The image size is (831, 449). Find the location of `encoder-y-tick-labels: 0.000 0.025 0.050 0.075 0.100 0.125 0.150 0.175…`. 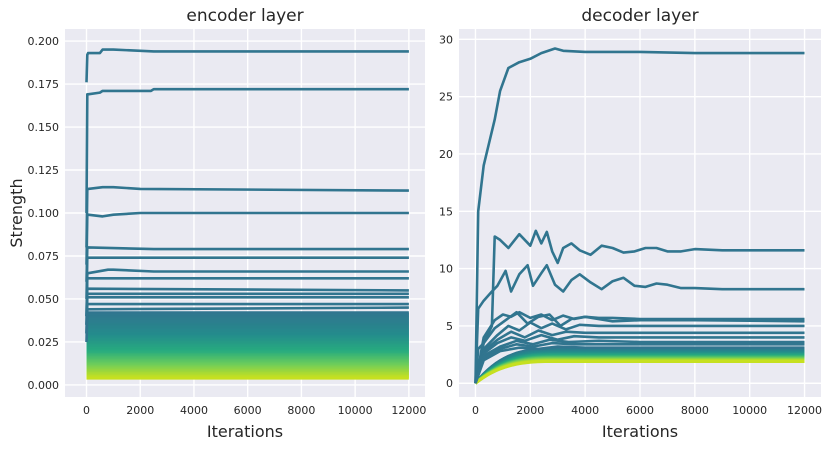

encoder-y-tick-labels: 0.000 0.025 0.050 0.075 0.100 0.125 0.150 0.175… is located at coordinates (44, 213).